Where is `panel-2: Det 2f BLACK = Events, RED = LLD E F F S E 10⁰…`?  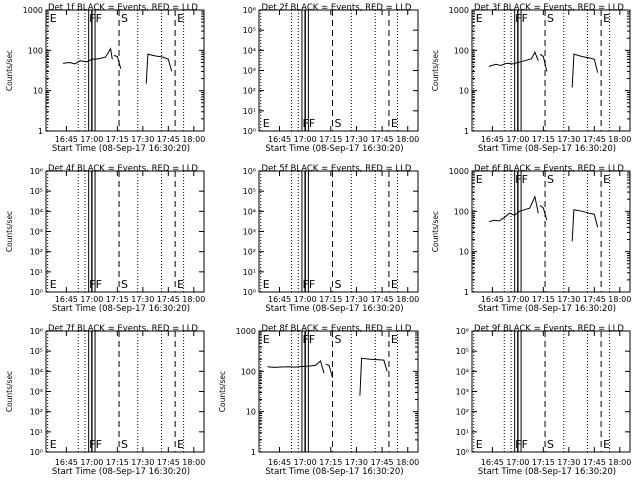
panel-2: Det 2f BLACK = Events, RED = LLD E F F S E 10⁰… is located at coordinates (331, 78).